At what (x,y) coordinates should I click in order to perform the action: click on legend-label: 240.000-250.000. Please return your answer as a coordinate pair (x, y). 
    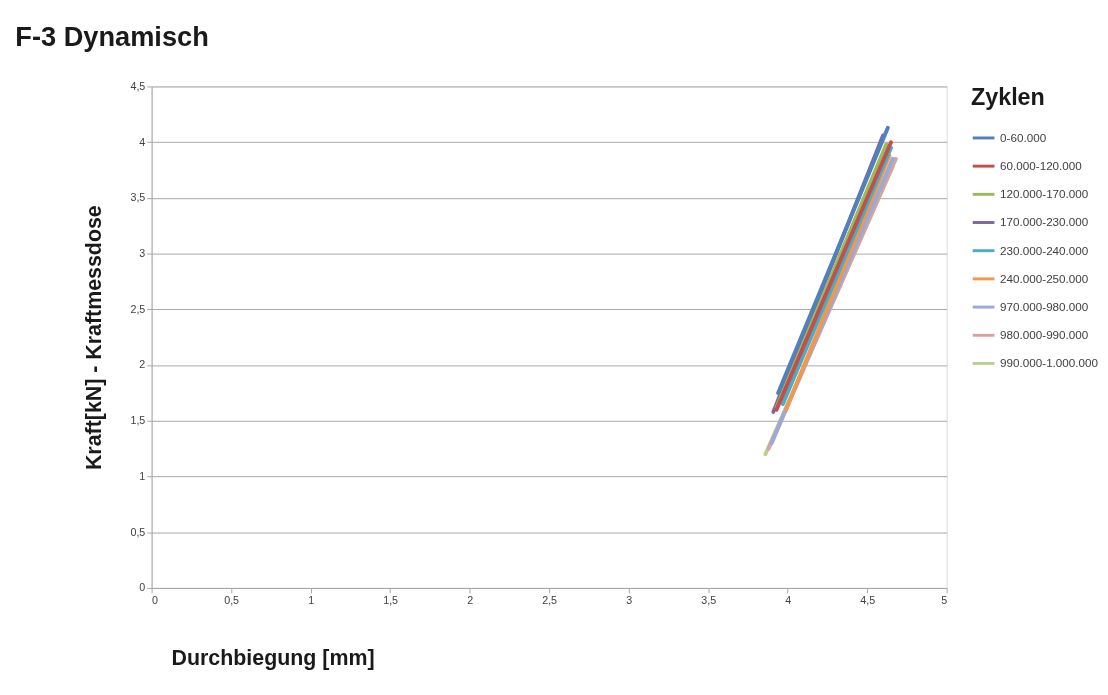
    Looking at the image, I should click on (1044, 278).